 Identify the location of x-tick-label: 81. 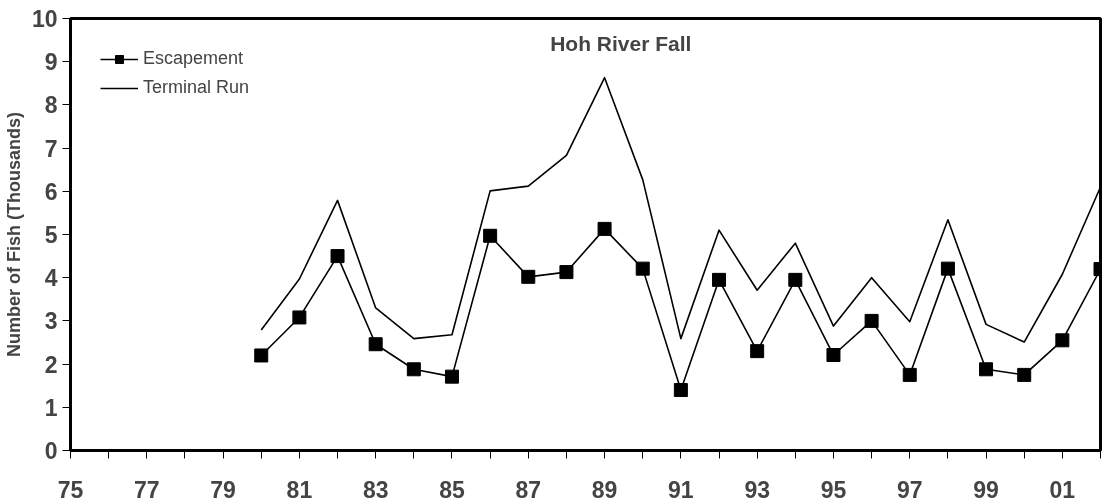
(299, 489).